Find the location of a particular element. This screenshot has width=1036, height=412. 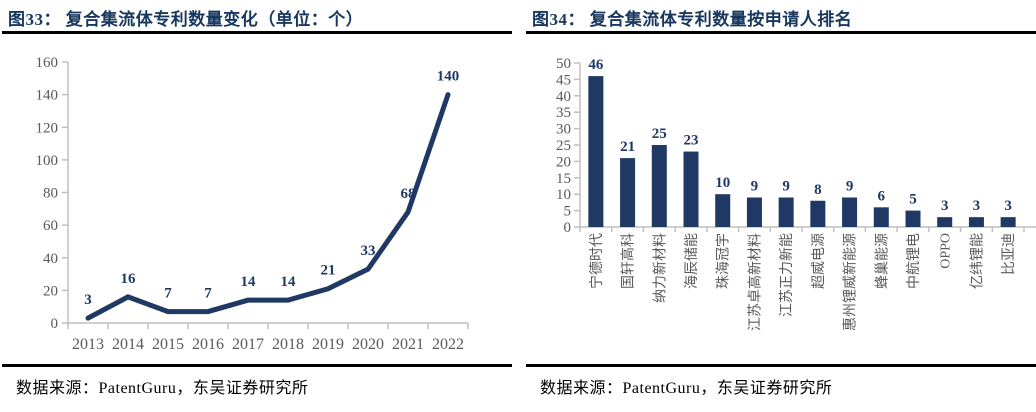

bar-value-label: 23 is located at coordinates (691, 141).